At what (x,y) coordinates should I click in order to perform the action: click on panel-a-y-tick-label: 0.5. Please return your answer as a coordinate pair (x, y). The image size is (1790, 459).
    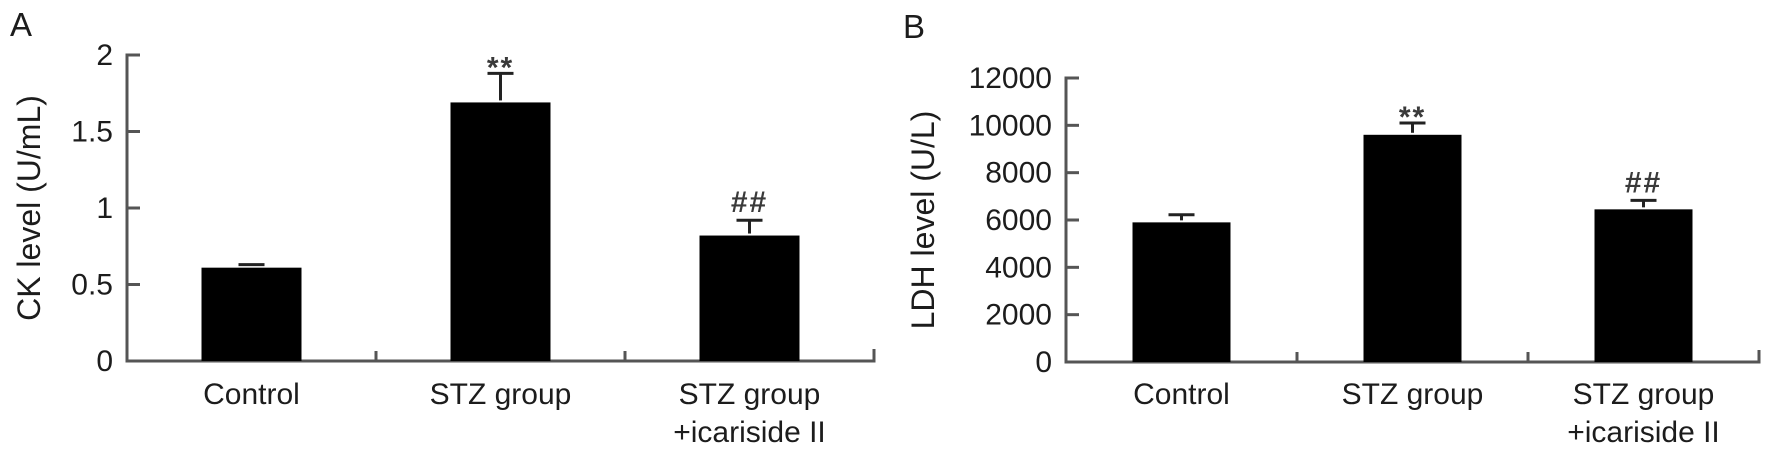
    Looking at the image, I should click on (92, 285).